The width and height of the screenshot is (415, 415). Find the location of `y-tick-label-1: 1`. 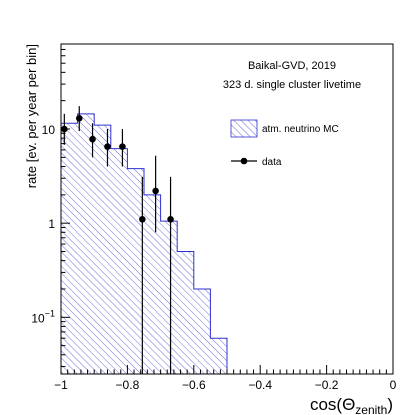

y-tick-label-1: 1 is located at coordinates (51, 224).